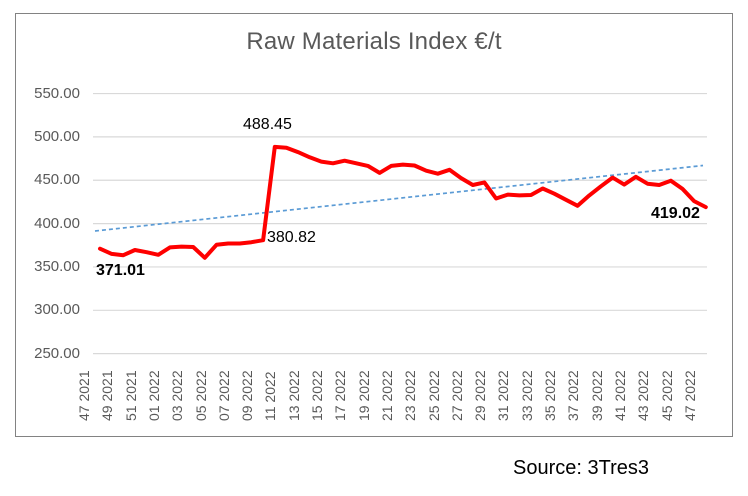 The height and width of the screenshot is (496, 748). Describe the element at coordinates (480, 395) in the screenshot. I see `x-tick-label: 29 2022` at that location.